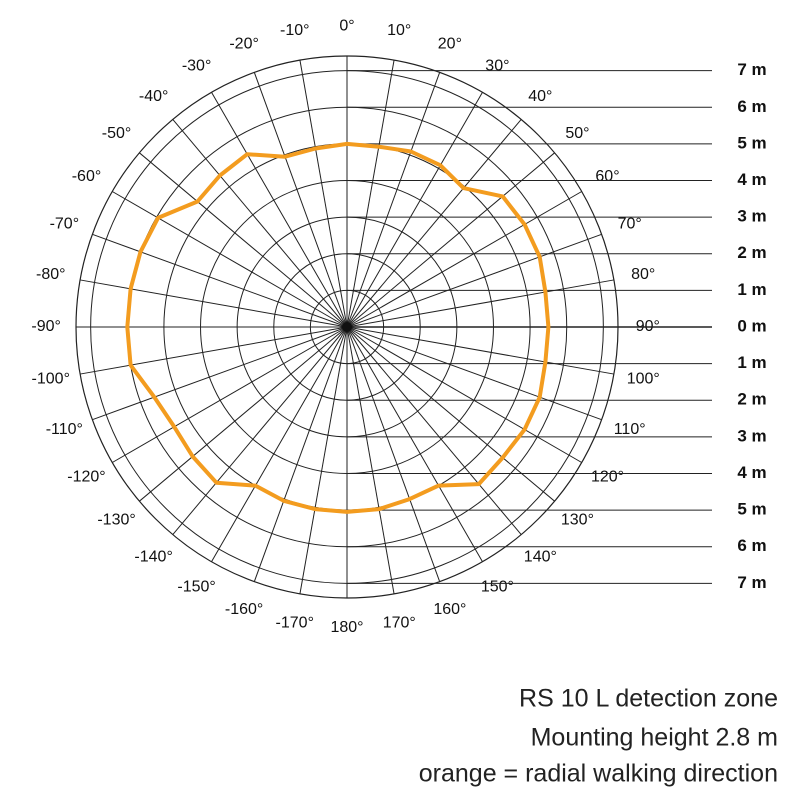 Image resolution: width=800 pixels, height=805 pixels. Describe the element at coordinates (540, 557) in the screenshot. I see `angle-label: 140°` at that location.